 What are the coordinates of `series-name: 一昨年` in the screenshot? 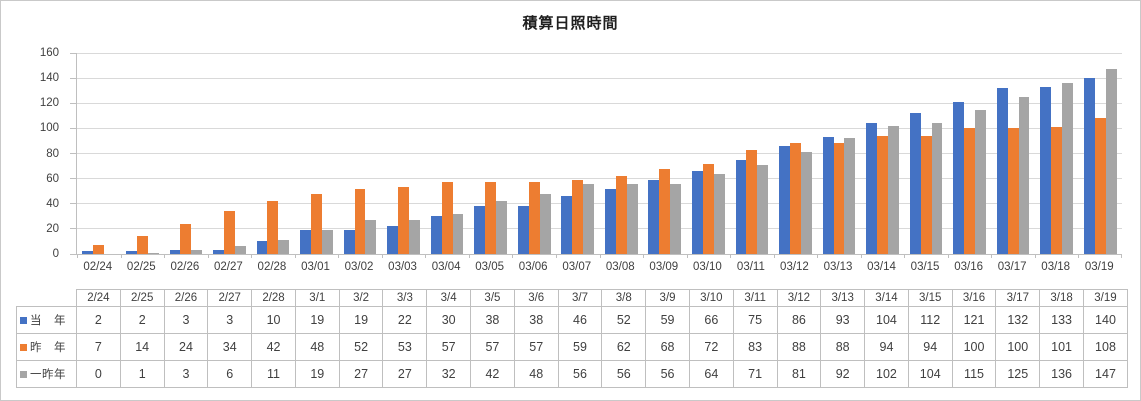 It's located at (48, 375).